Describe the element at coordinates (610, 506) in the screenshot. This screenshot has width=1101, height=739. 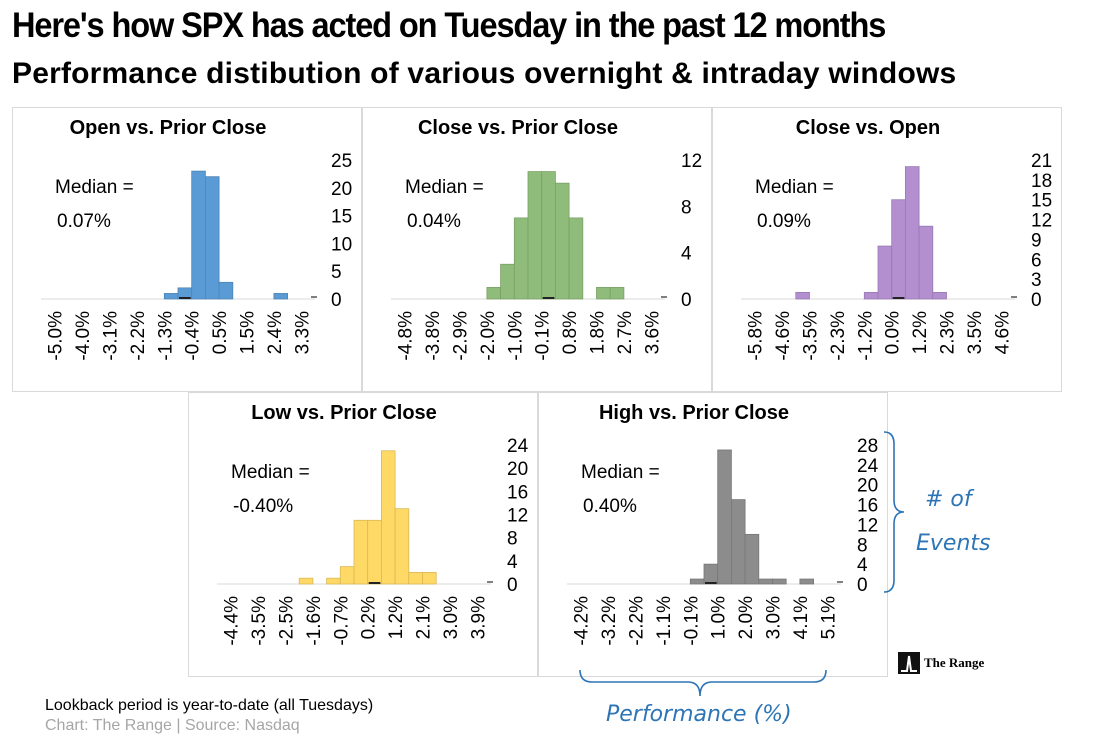
I see `median-value: 0.40%` at that location.